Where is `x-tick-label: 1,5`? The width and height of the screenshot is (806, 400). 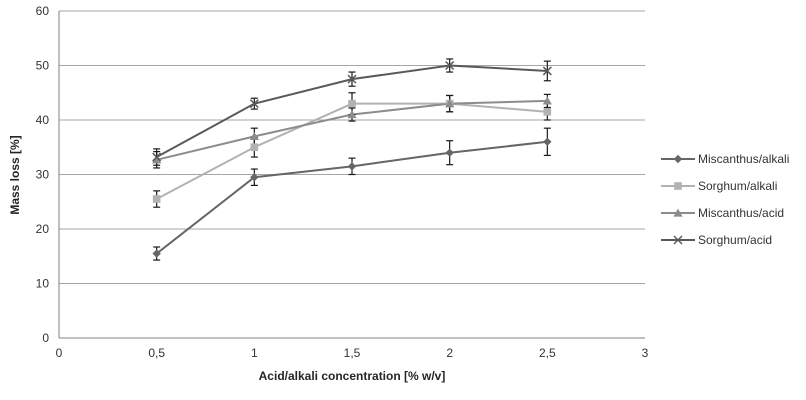
x-tick-label: 1,5 is located at coordinates (352, 353).